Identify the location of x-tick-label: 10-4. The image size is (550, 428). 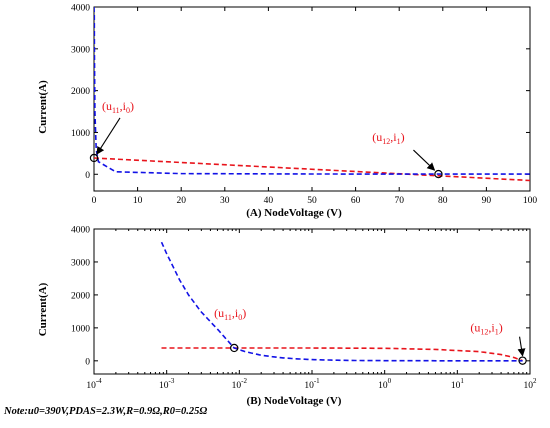
(94, 384).